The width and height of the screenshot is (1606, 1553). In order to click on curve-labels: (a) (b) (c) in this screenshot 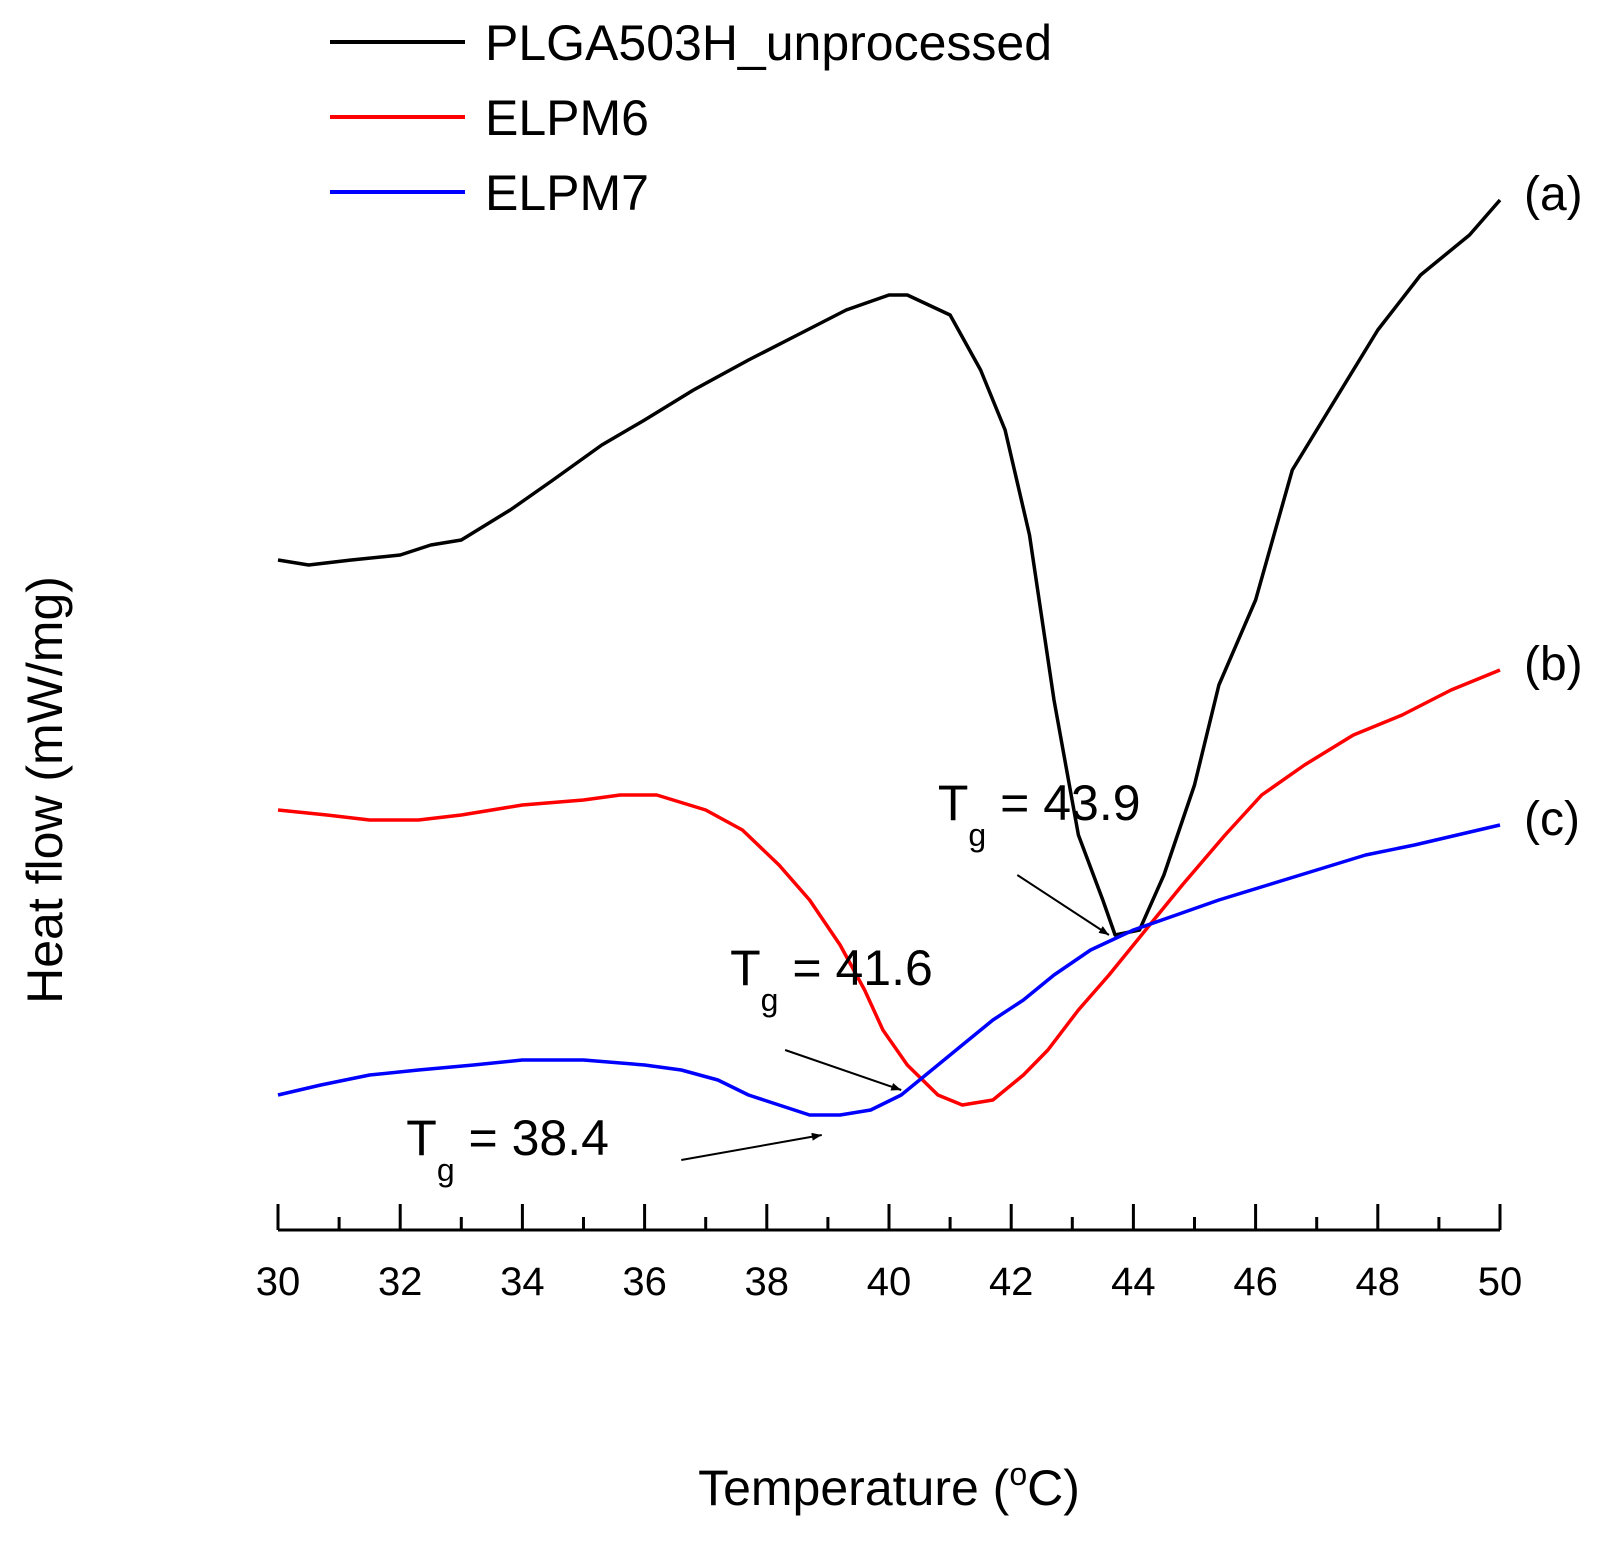, I will do `click(1553, 507)`.